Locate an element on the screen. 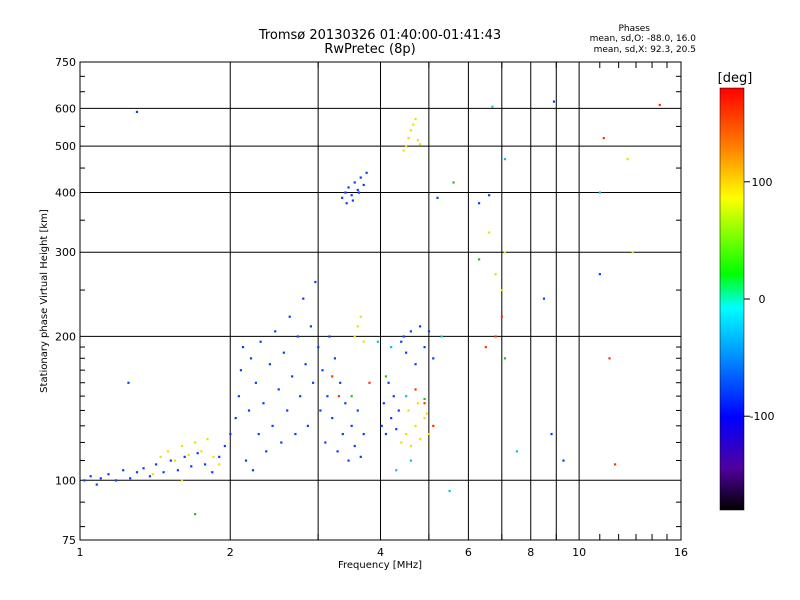 The width and height of the screenshot is (800, 600). x-tick-label: 10 is located at coordinates (579, 552).